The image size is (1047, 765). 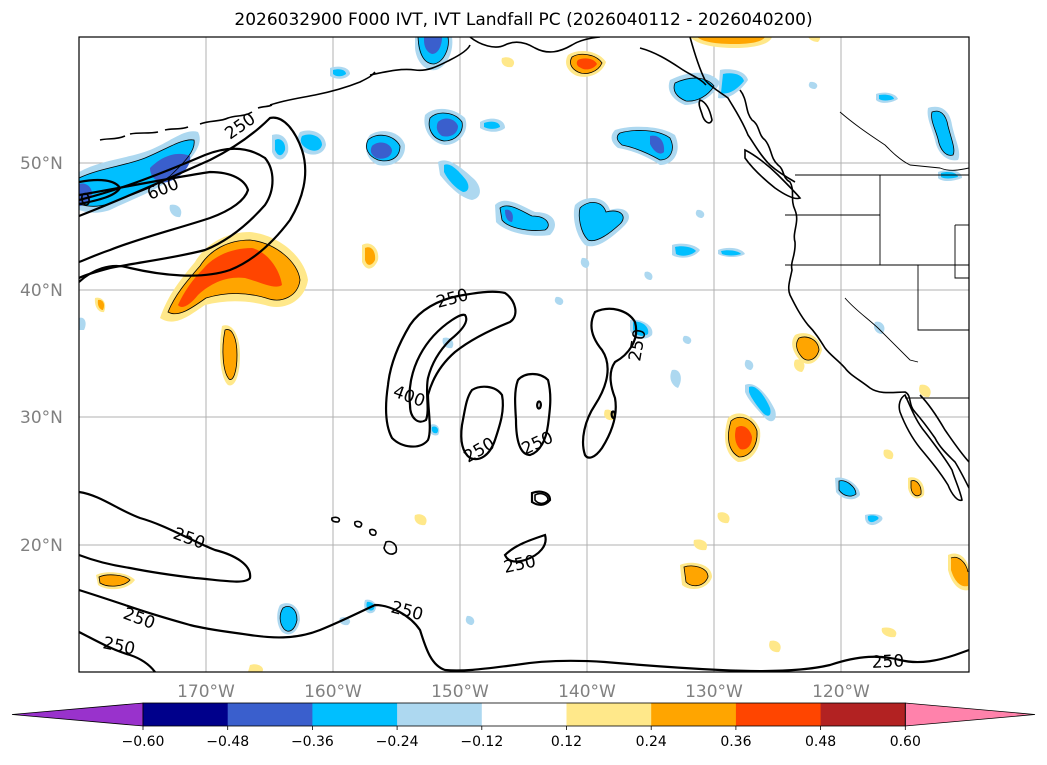 What do you see at coordinates (887, 662) in the screenshot?
I see `contour-label: 250` at bounding box center [887, 662].